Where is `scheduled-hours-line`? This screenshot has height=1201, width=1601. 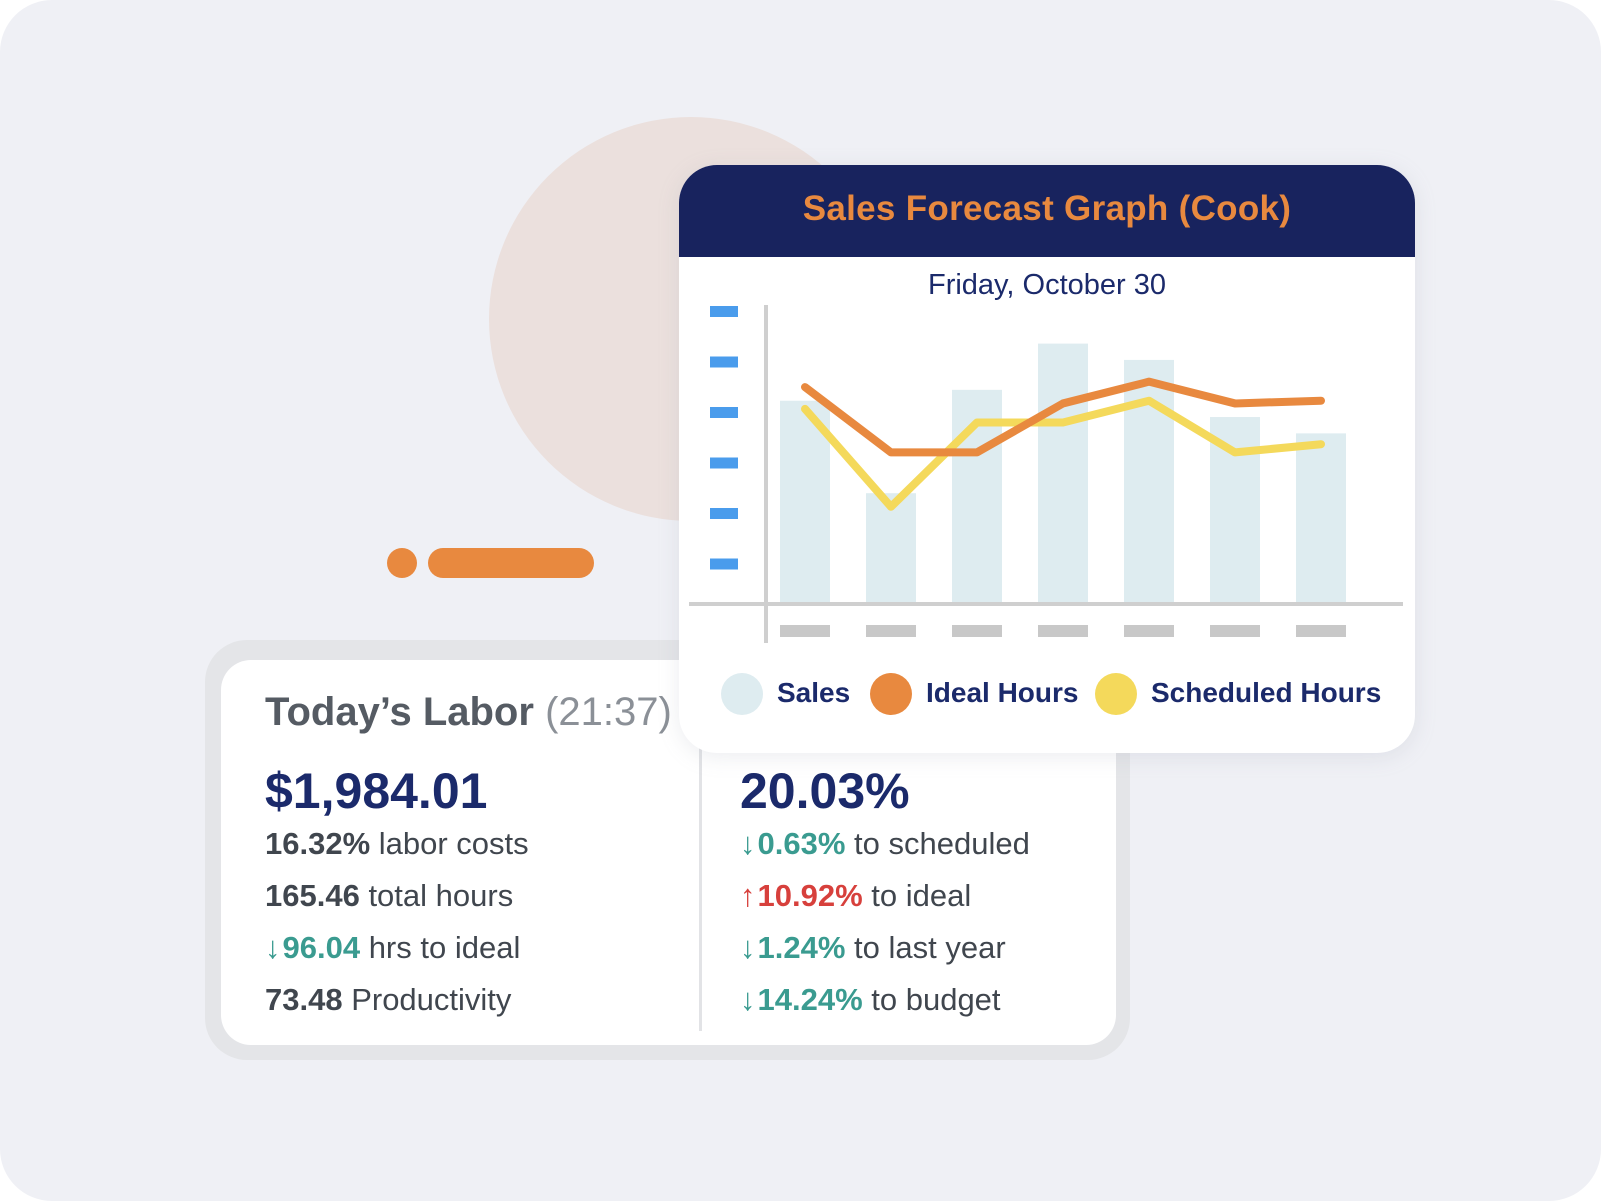
scheduled-hours-line is located at coordinates (1063, 453).